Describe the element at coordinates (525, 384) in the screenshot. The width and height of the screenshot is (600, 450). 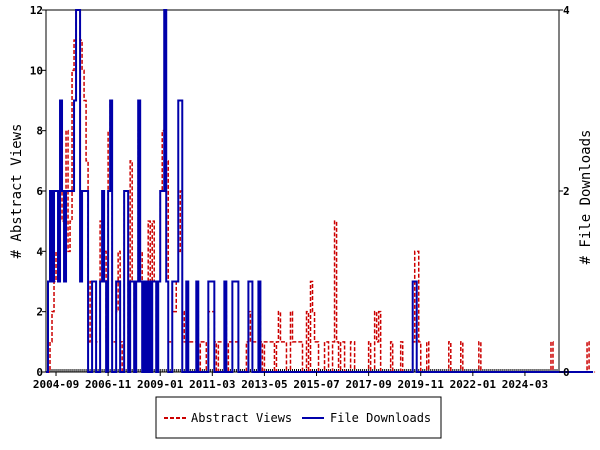
I see `x-tick-label: 2024-03` at that location.